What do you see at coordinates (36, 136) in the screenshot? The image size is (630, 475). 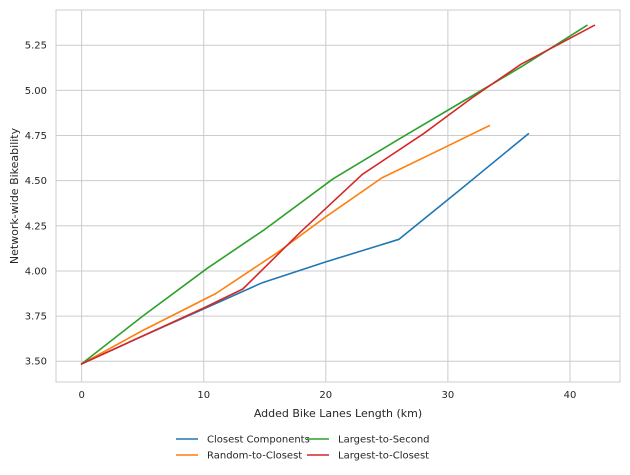 I see `y-tick-label: 4.75` at bounding box center [36, 136].